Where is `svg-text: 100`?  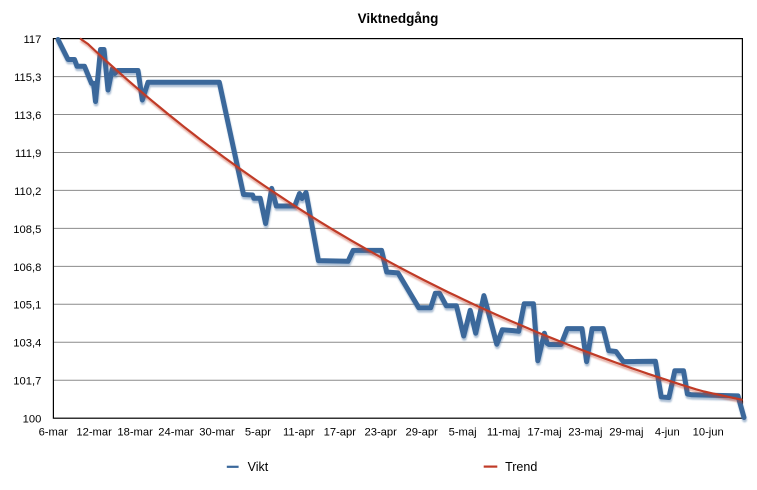
svg-text: 100 is located at coordinates (32, 420).